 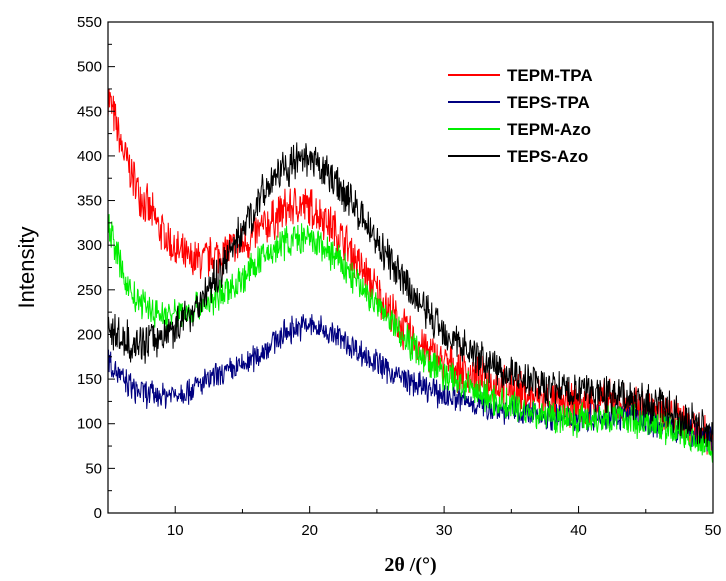 What do you see at coordinates (89, 290) in the screenshot?
I see `y-tick-label: 250` at bounding box center [89, 290].